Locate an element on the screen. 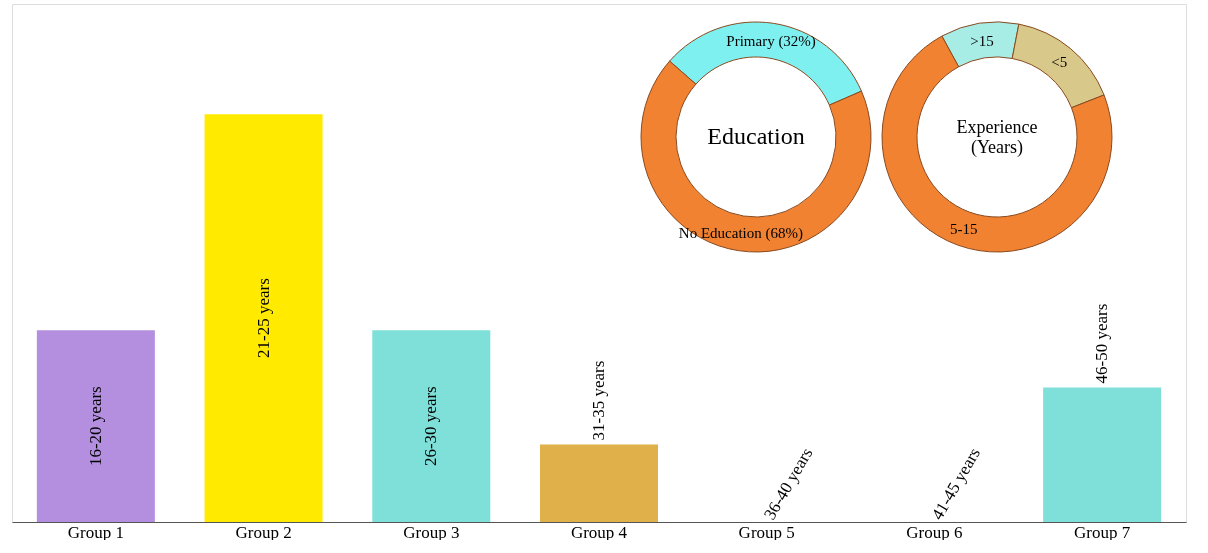 The image size is (1208, 553). annotation: 26-30 years is located at coordinates (431, 426).